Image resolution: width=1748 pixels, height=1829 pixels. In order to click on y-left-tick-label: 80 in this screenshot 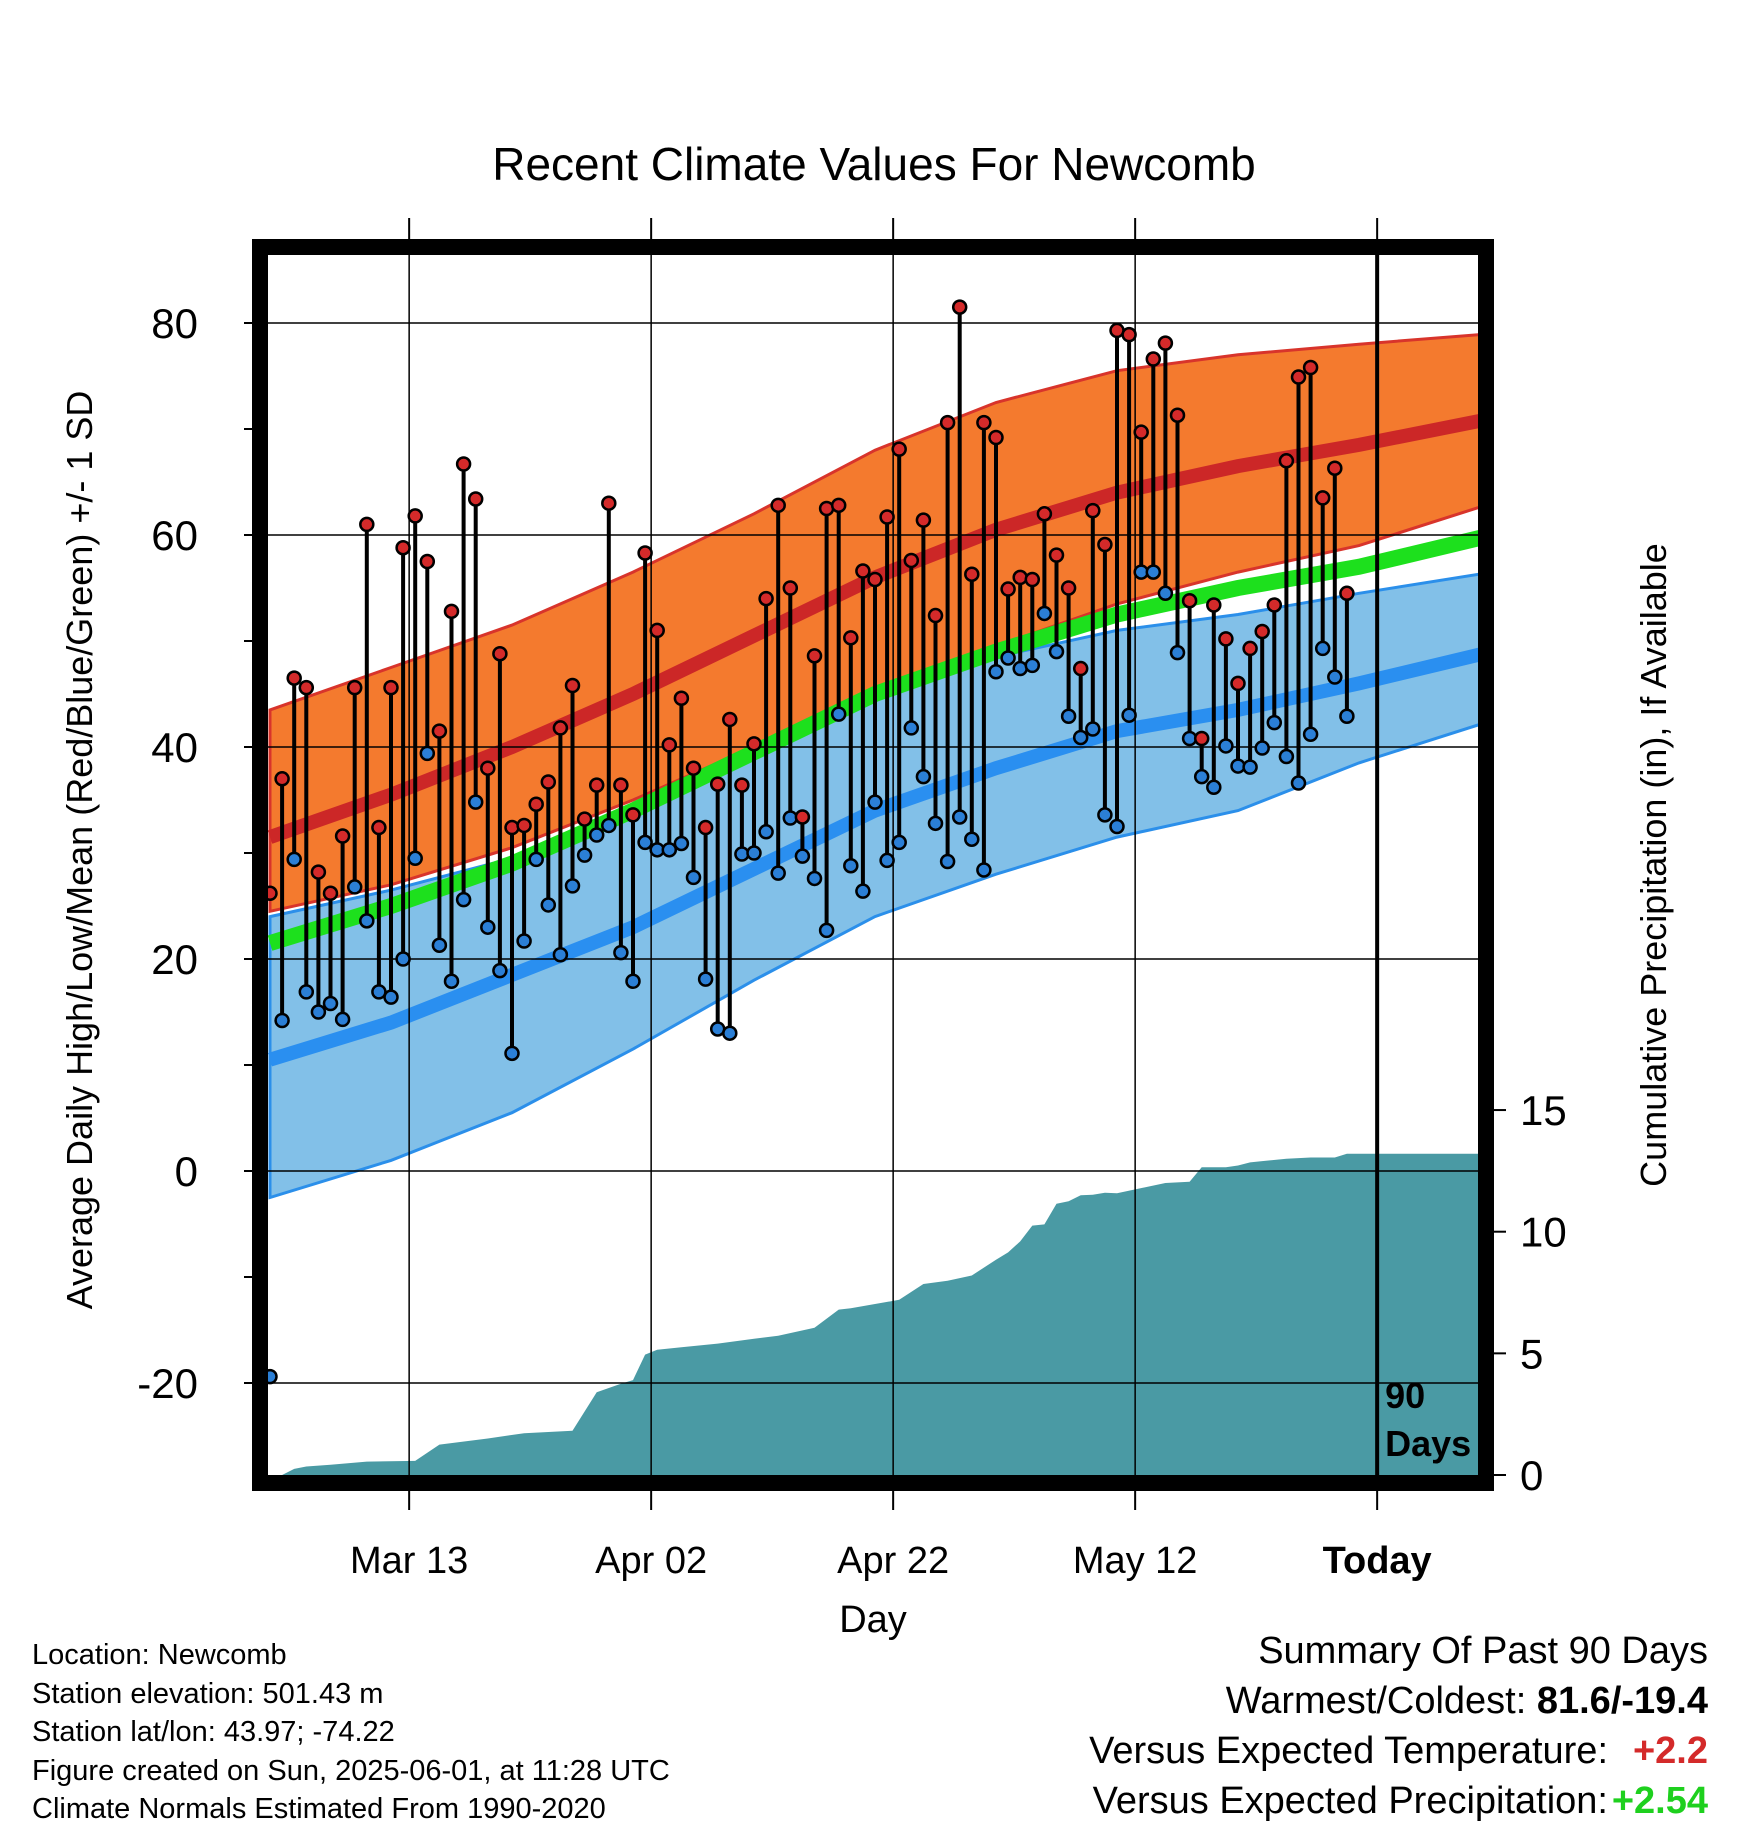, I will do `click(174, 323)`.